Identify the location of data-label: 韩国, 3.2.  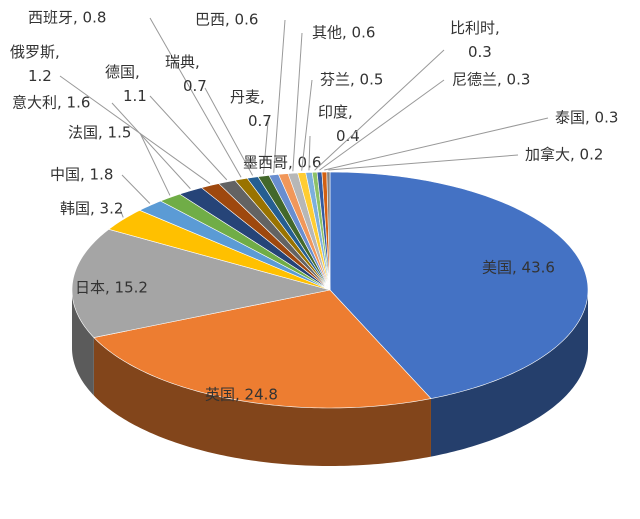
(91, 209).